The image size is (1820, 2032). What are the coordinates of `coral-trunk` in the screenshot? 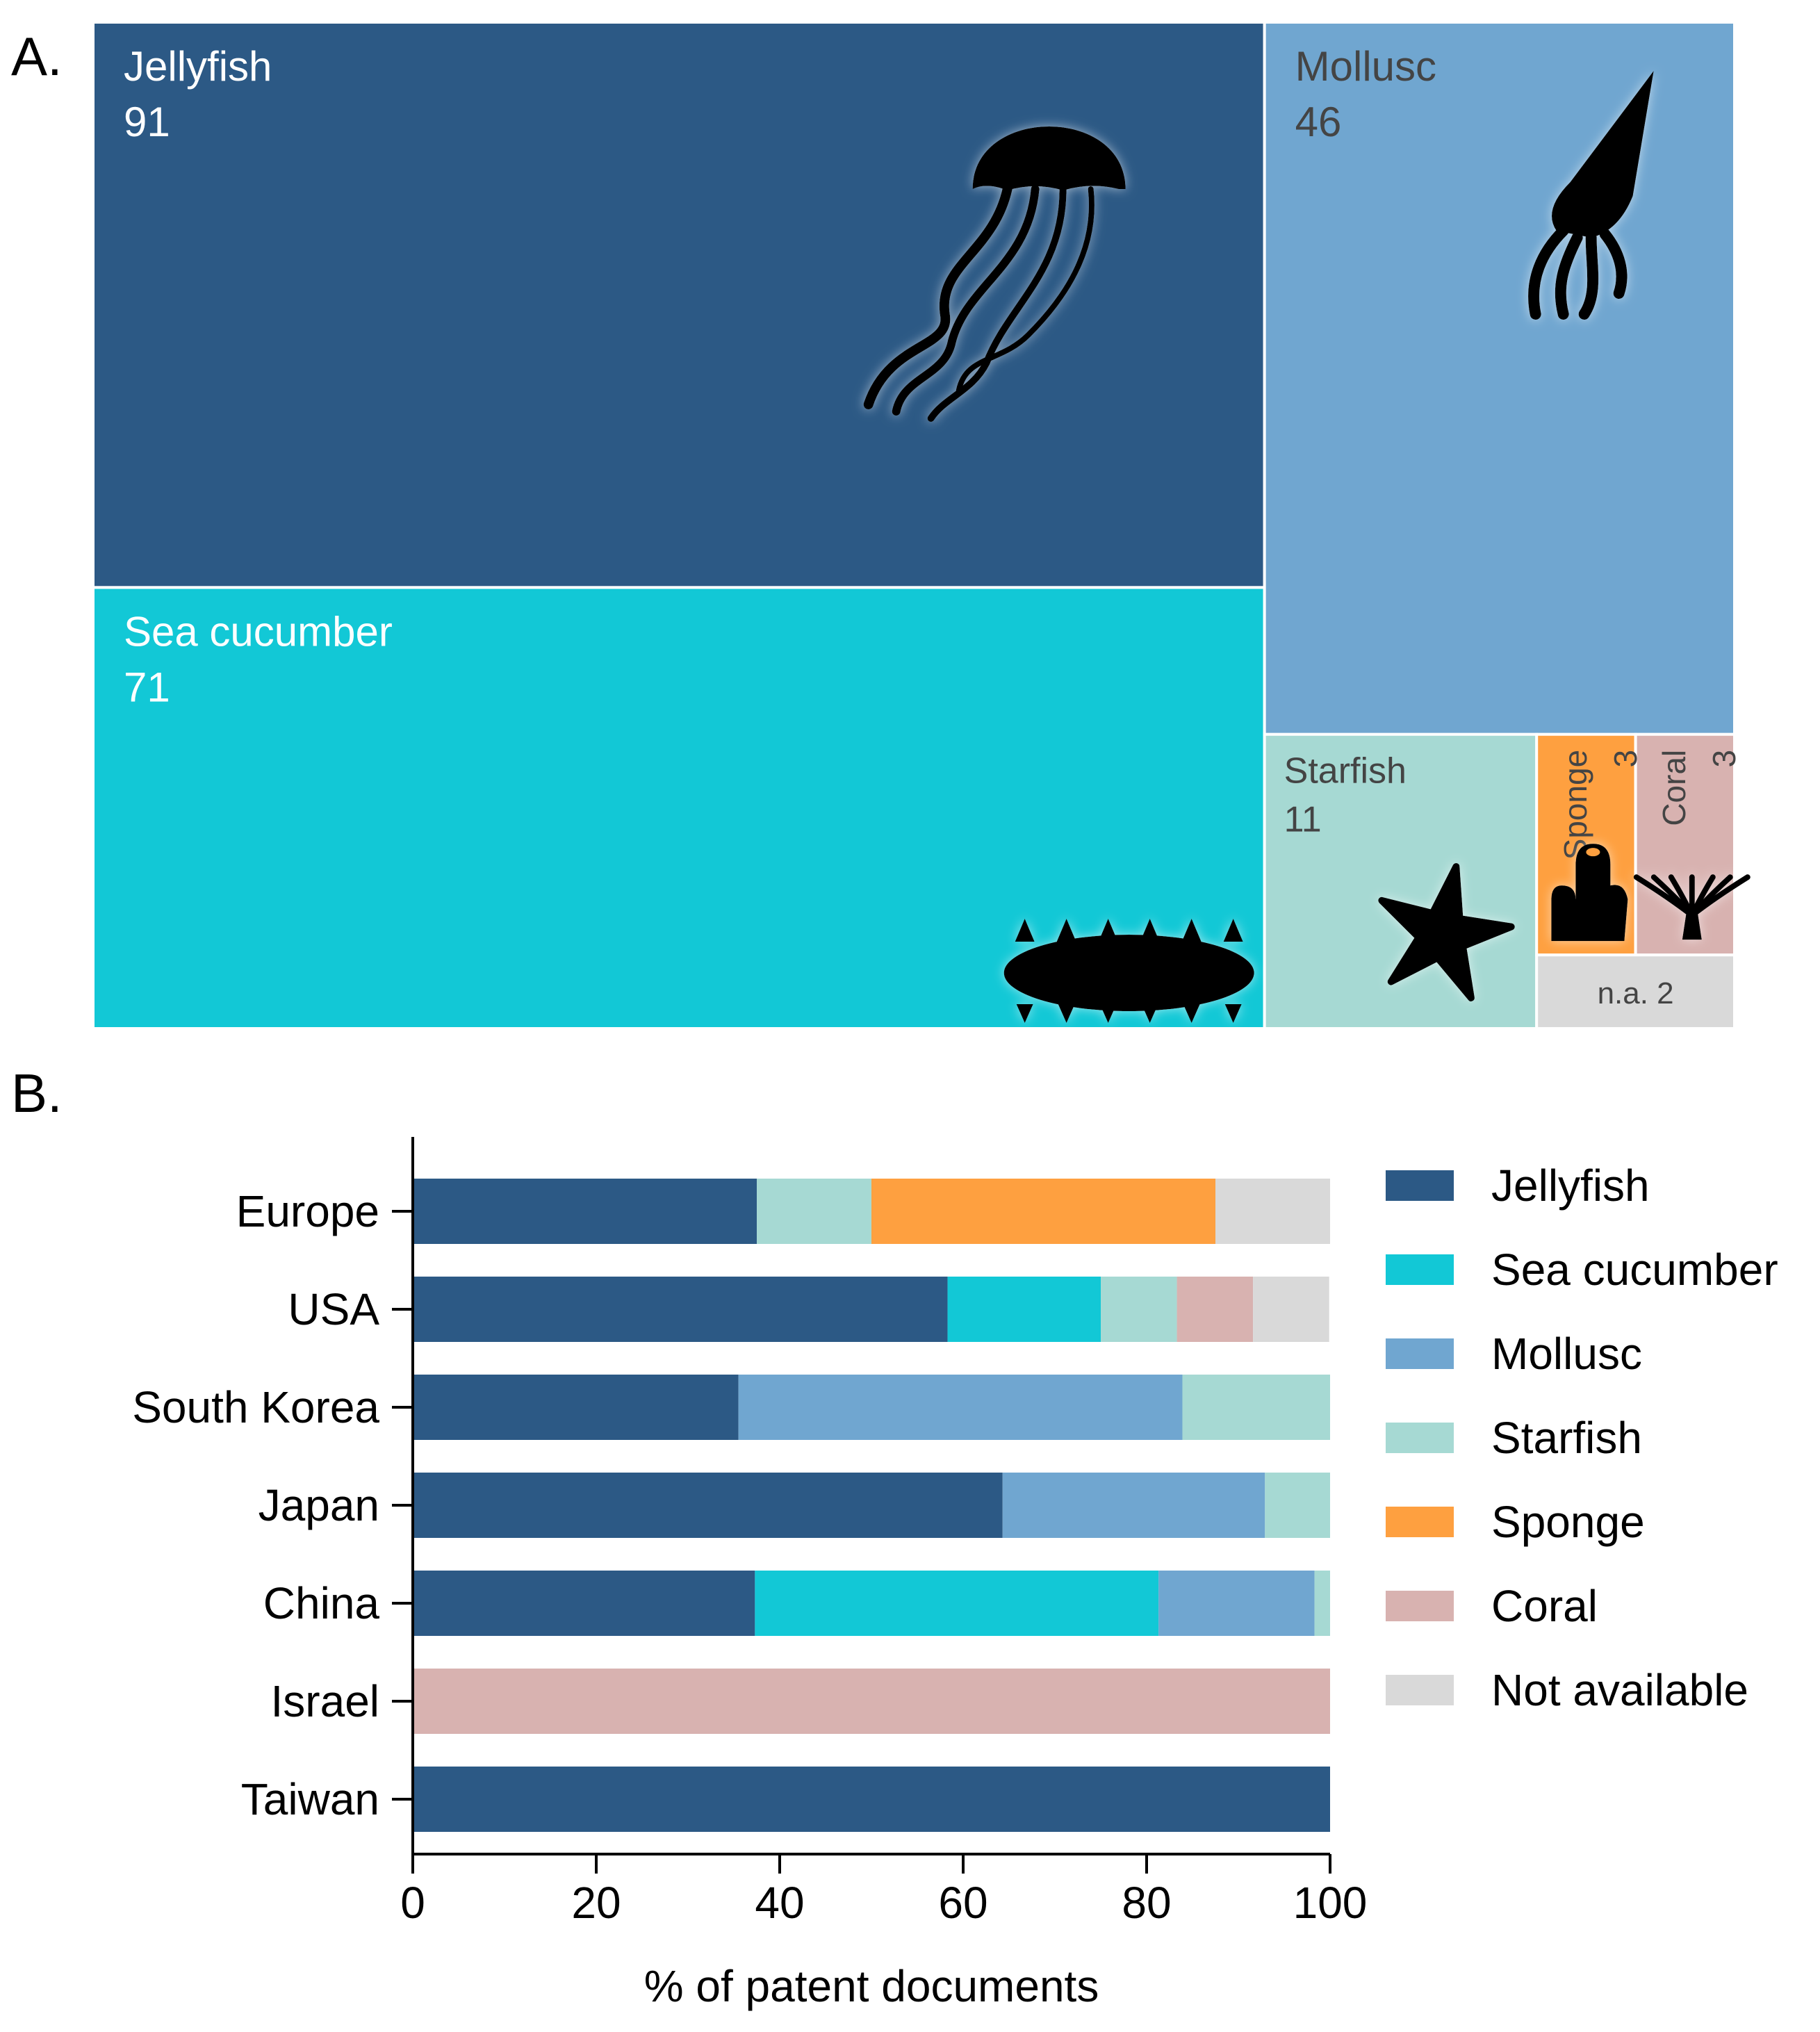 It's located at (1692, 926).